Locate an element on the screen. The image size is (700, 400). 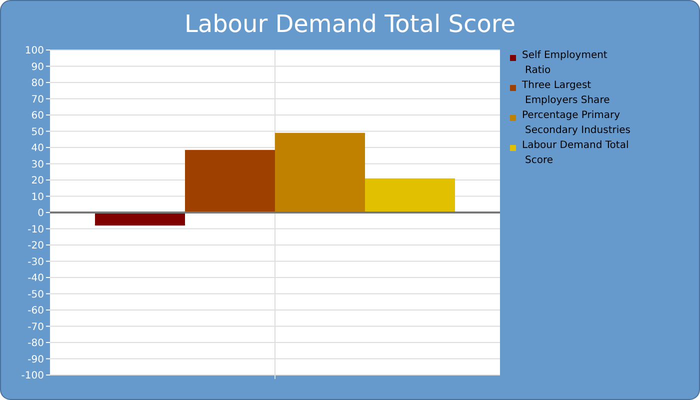
y-tick-label: 40 is located at coordinates (37, 148).